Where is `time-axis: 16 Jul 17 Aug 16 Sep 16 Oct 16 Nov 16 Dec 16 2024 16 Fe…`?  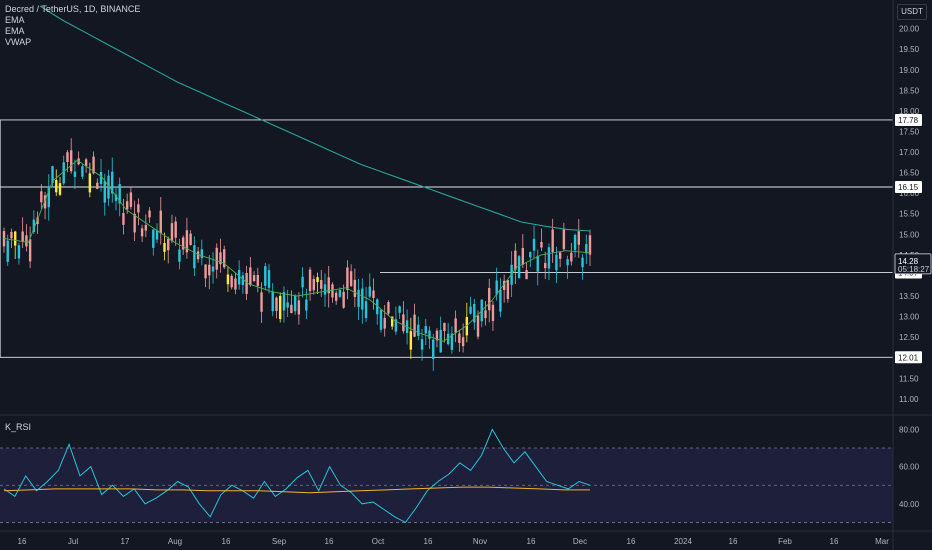
time-axis: 16 Jul 17 Aug 16 Sep 16 Oct 16 Nov 16 Dec 16 2024 16 Fe… is located at coordinates (454, 541).